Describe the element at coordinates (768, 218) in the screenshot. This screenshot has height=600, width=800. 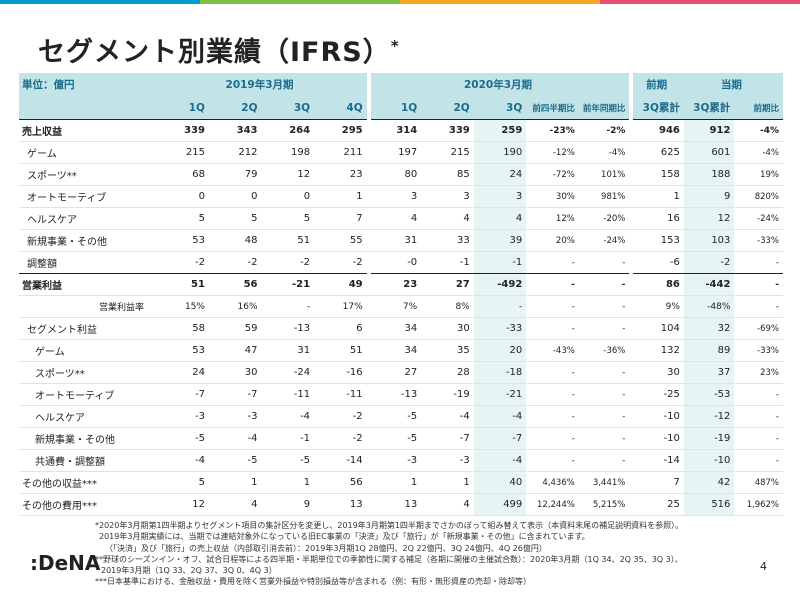
I see `table-cell: -24%` at that location.